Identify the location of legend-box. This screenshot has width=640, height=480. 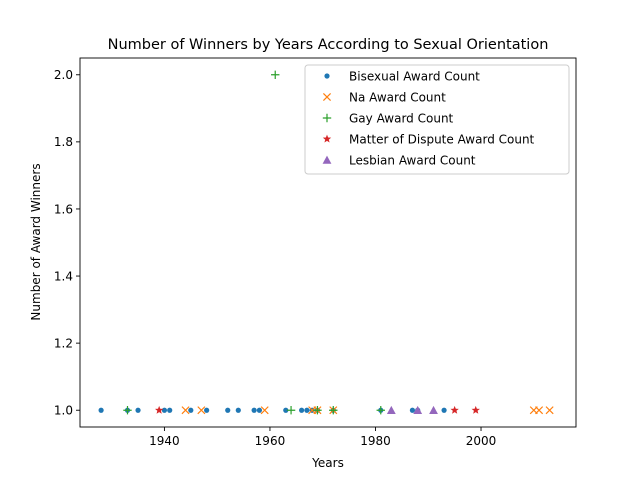
(437, 119).